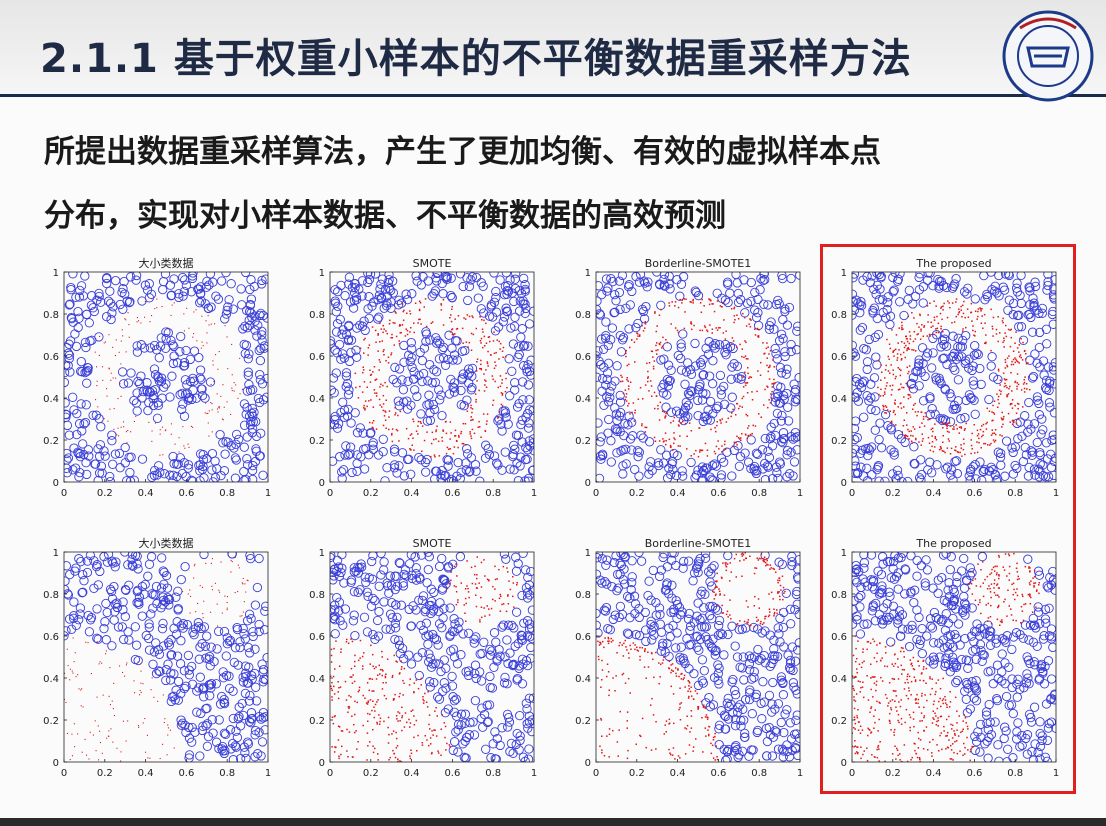 The width and height of the screenshot is (1106, 826). What do you see at coordinates (583, 357) in the screenshot?
I see `y-tick-label: 0.6` at bounding box center [583, 357].